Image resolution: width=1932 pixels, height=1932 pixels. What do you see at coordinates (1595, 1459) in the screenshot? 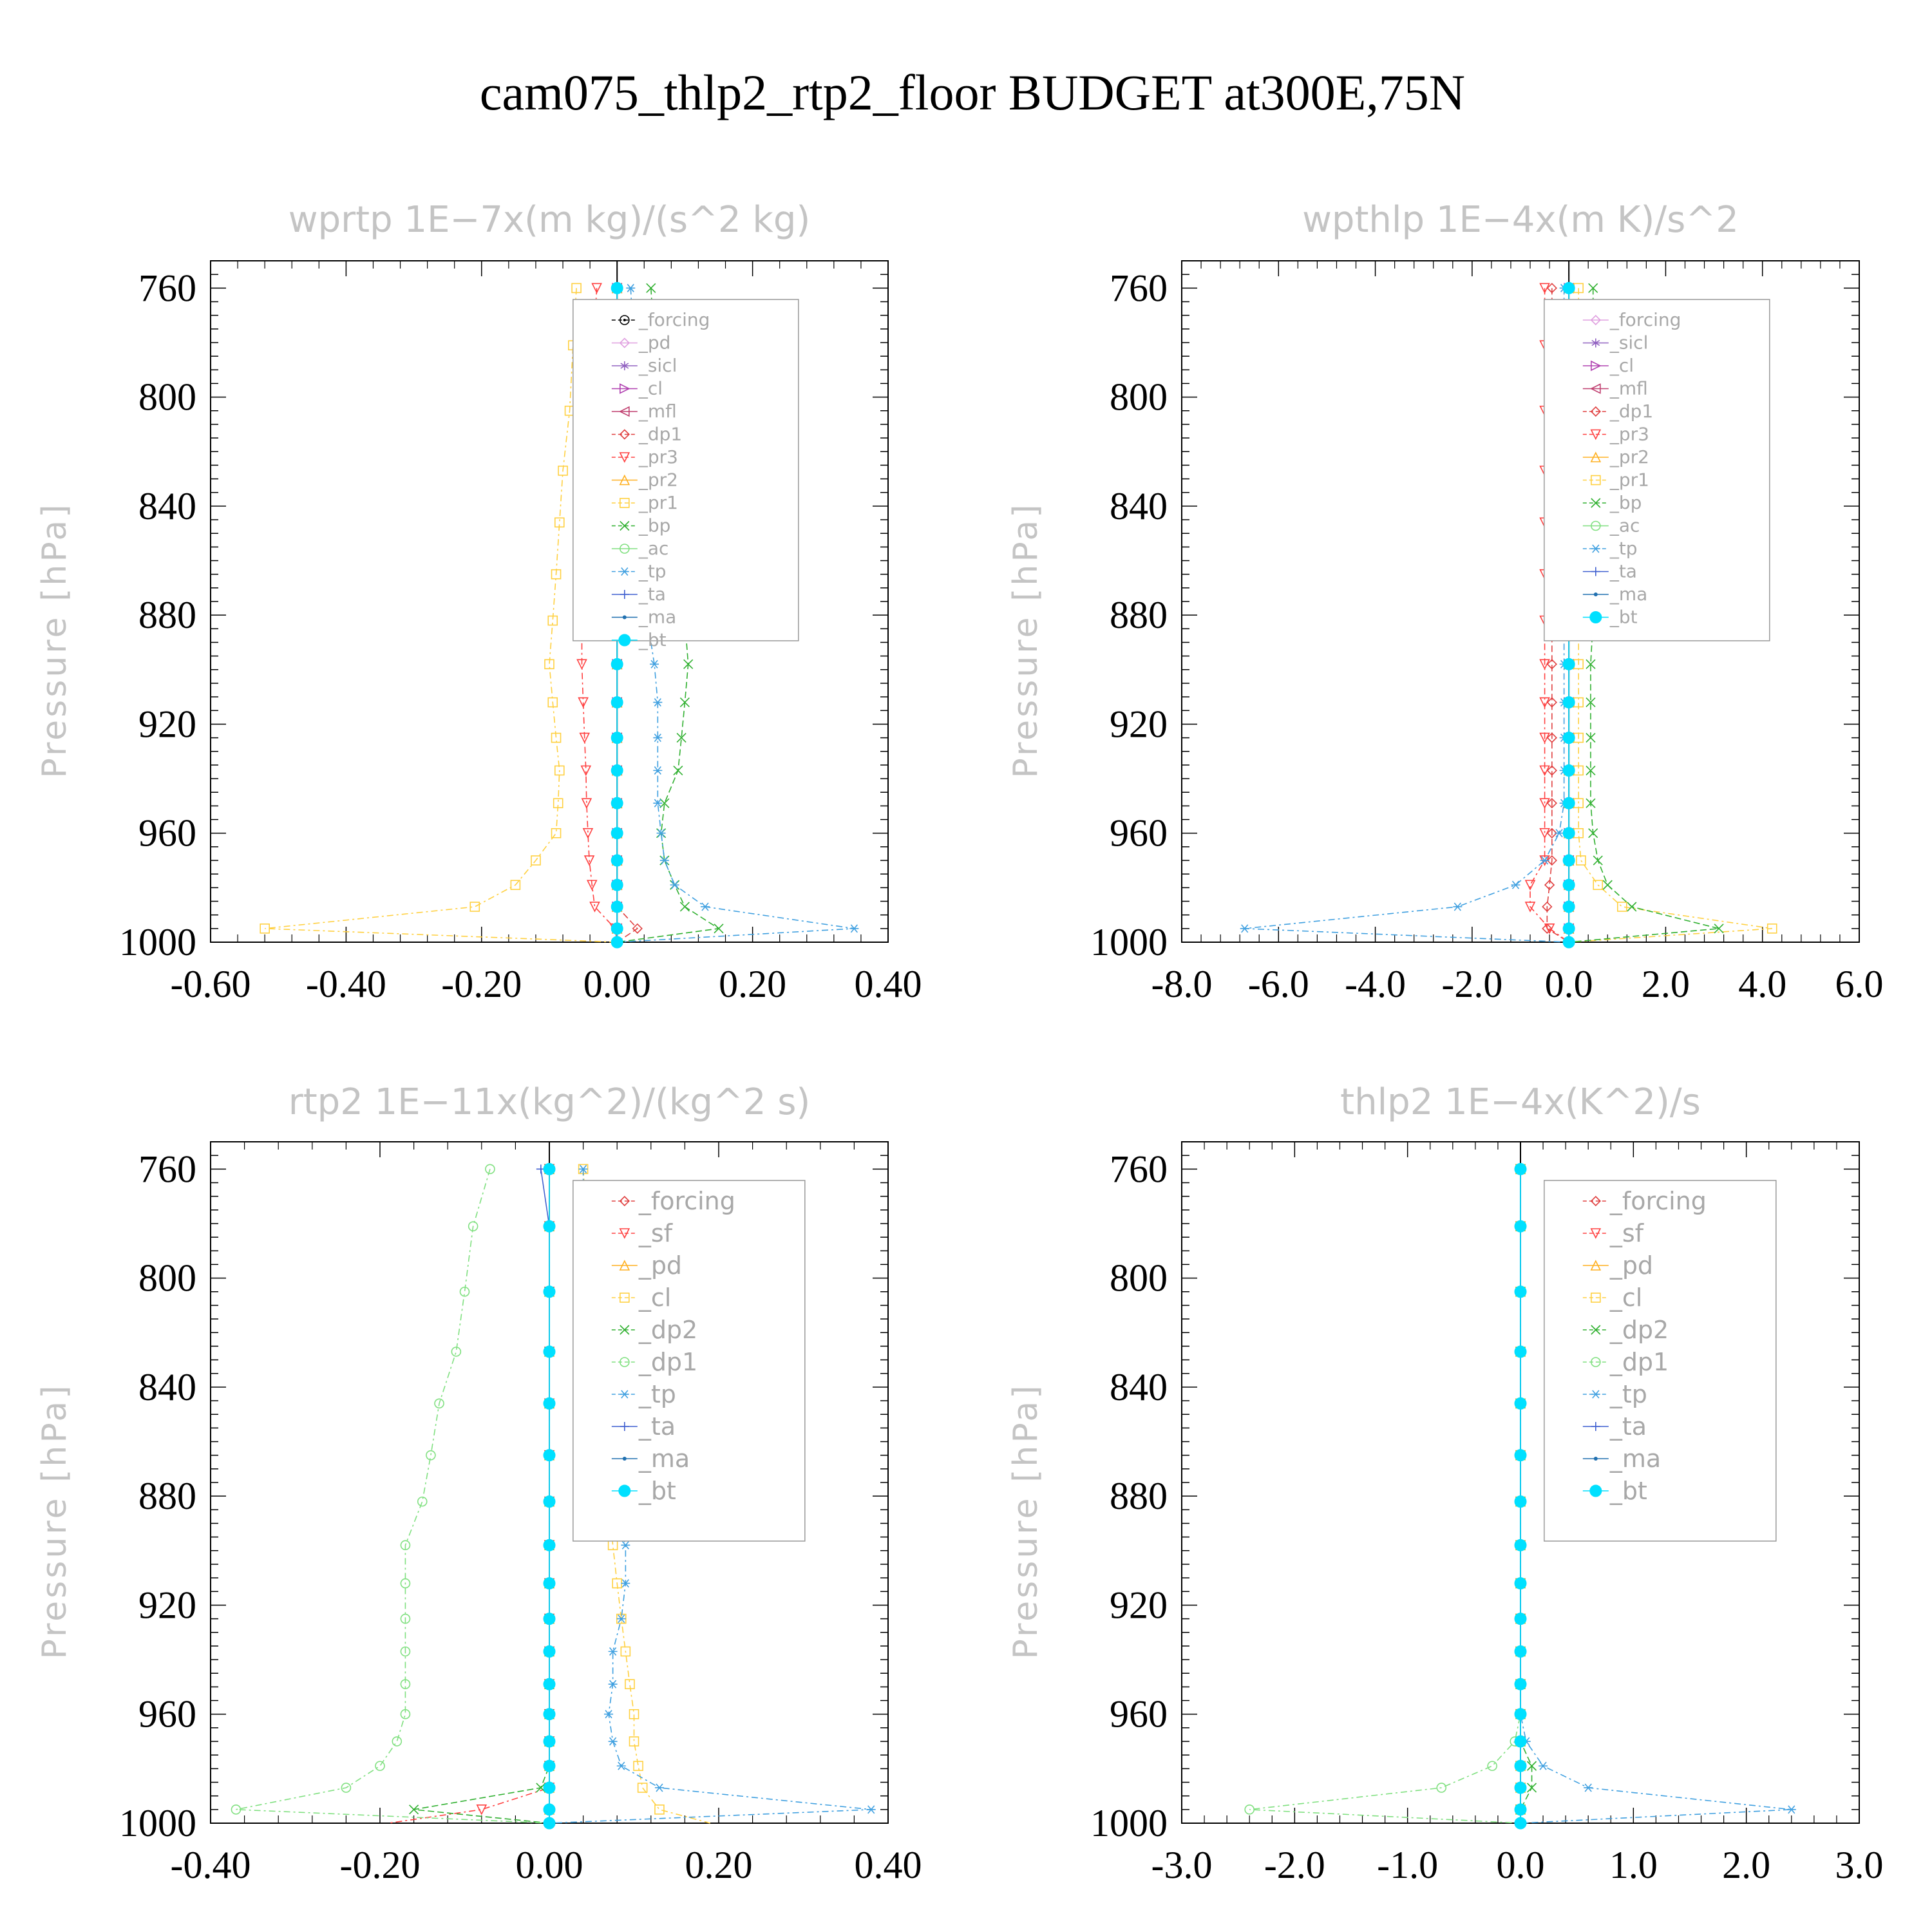
I see `legend-marker-ma` at bounding box center [1595, 1459].